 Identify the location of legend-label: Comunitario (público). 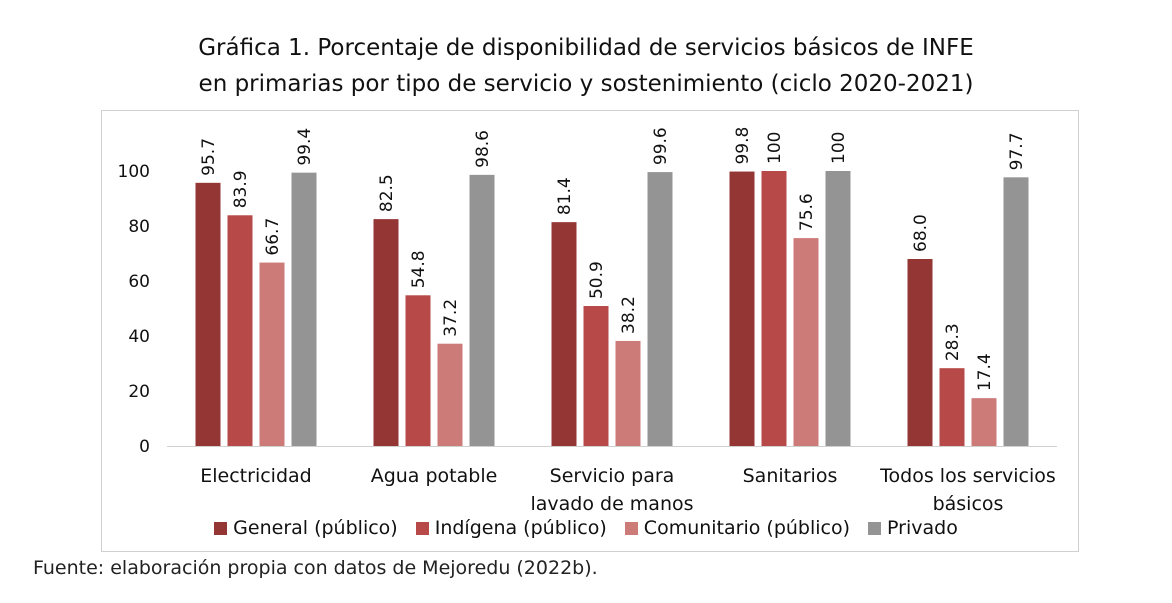
(747, 528).